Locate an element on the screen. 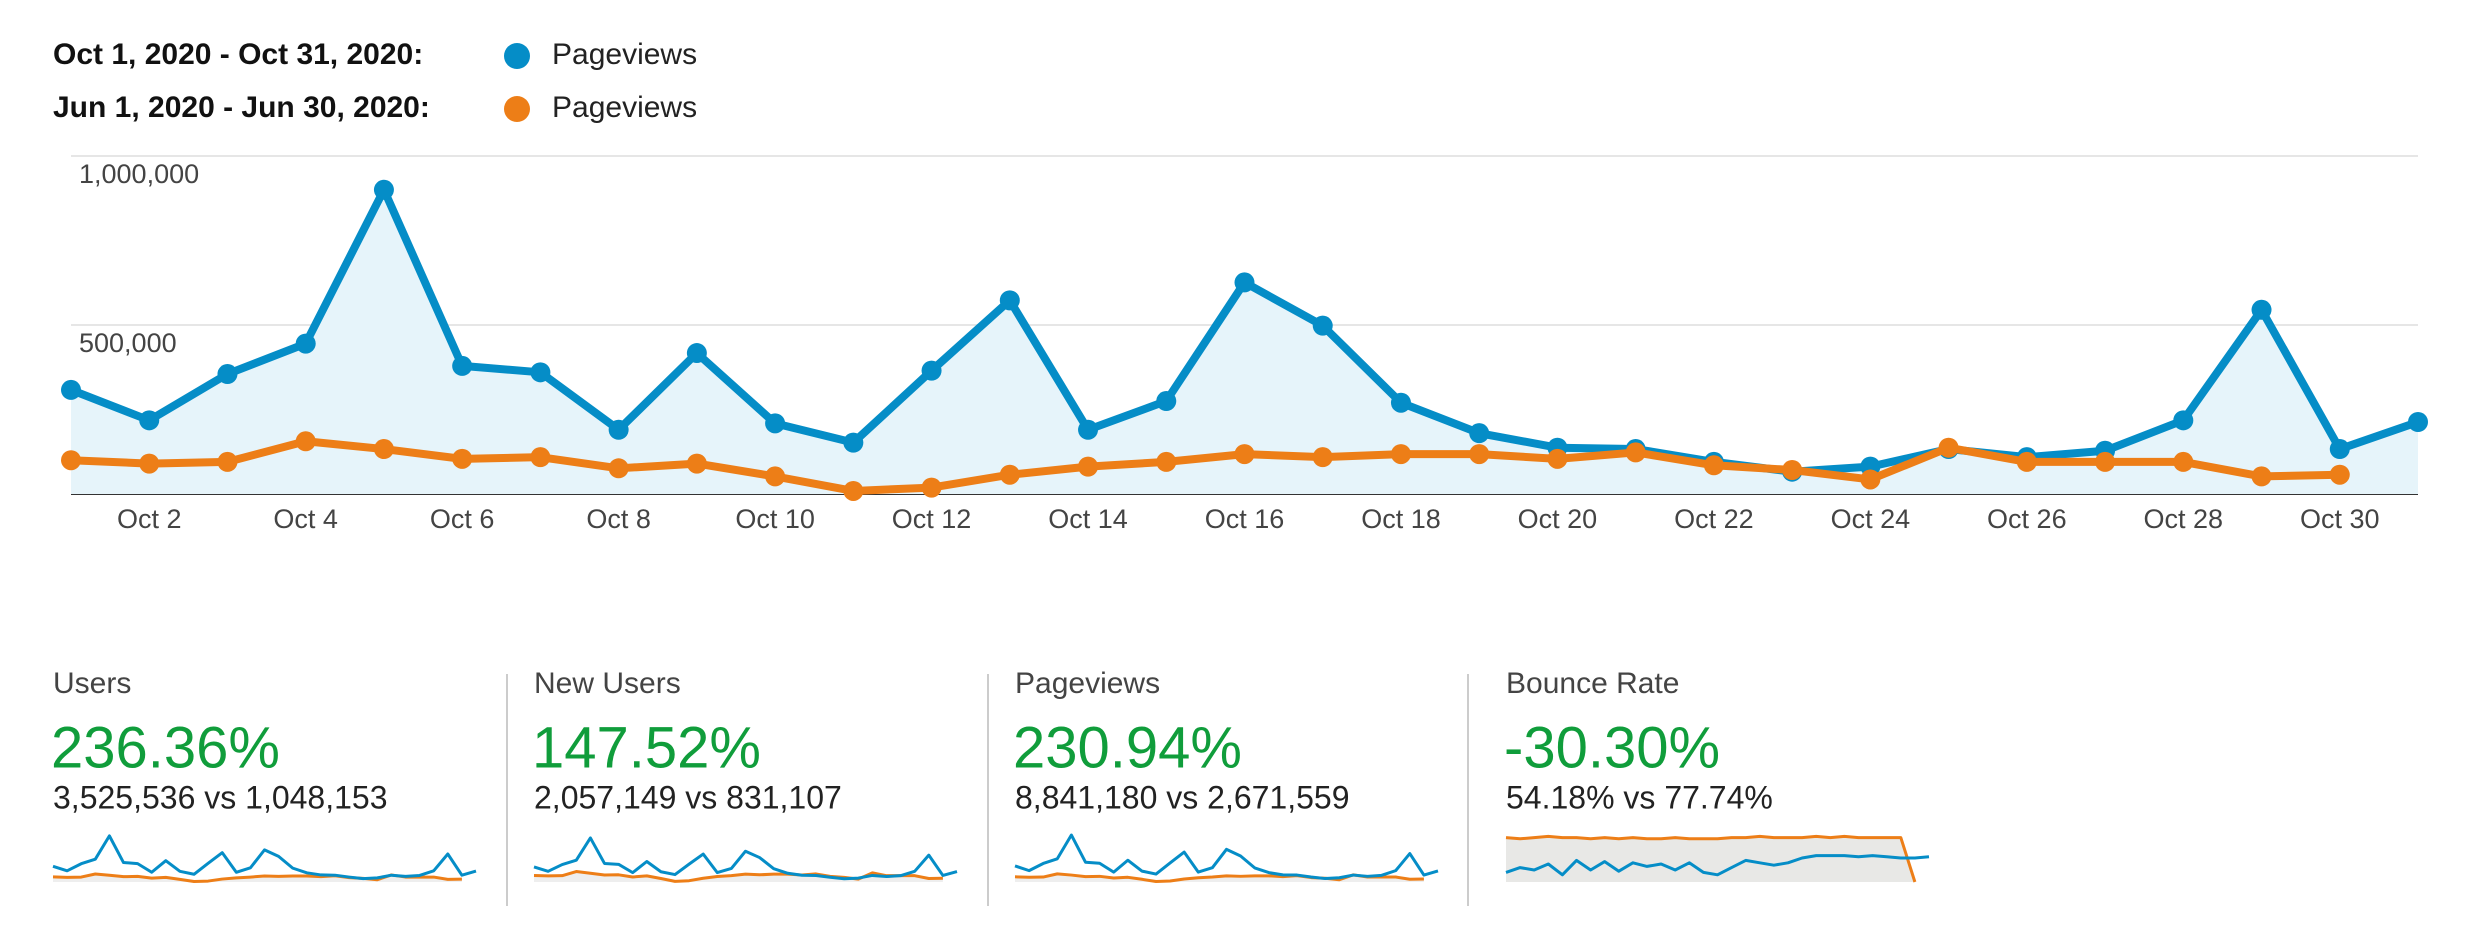  y-tick-label: 500,000 is located at coordinates (128, 343).